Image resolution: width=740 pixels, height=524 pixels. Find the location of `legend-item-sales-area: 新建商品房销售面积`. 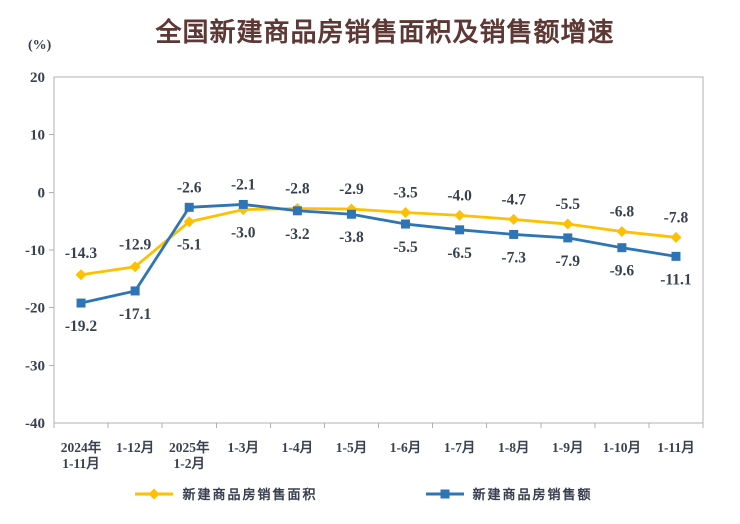

legend-item-sales-area: 新建商品房销售面积 is located at coordinates (226, 493).